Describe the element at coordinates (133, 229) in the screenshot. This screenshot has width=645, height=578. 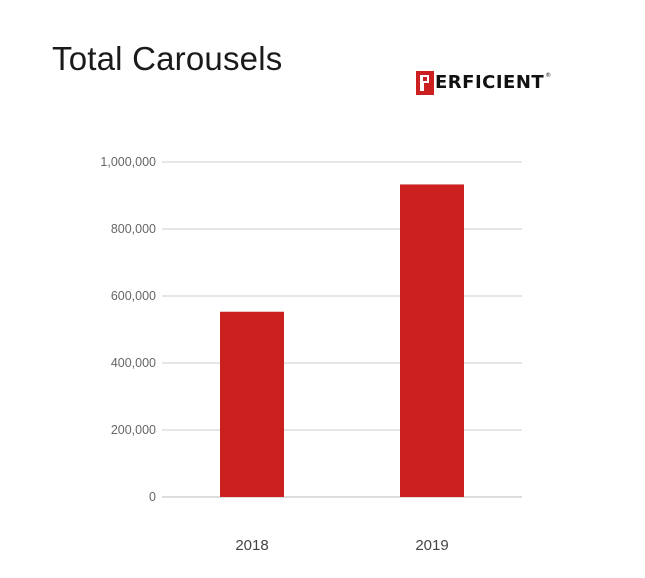
I see `y-tick-label: 800,000` at that location.